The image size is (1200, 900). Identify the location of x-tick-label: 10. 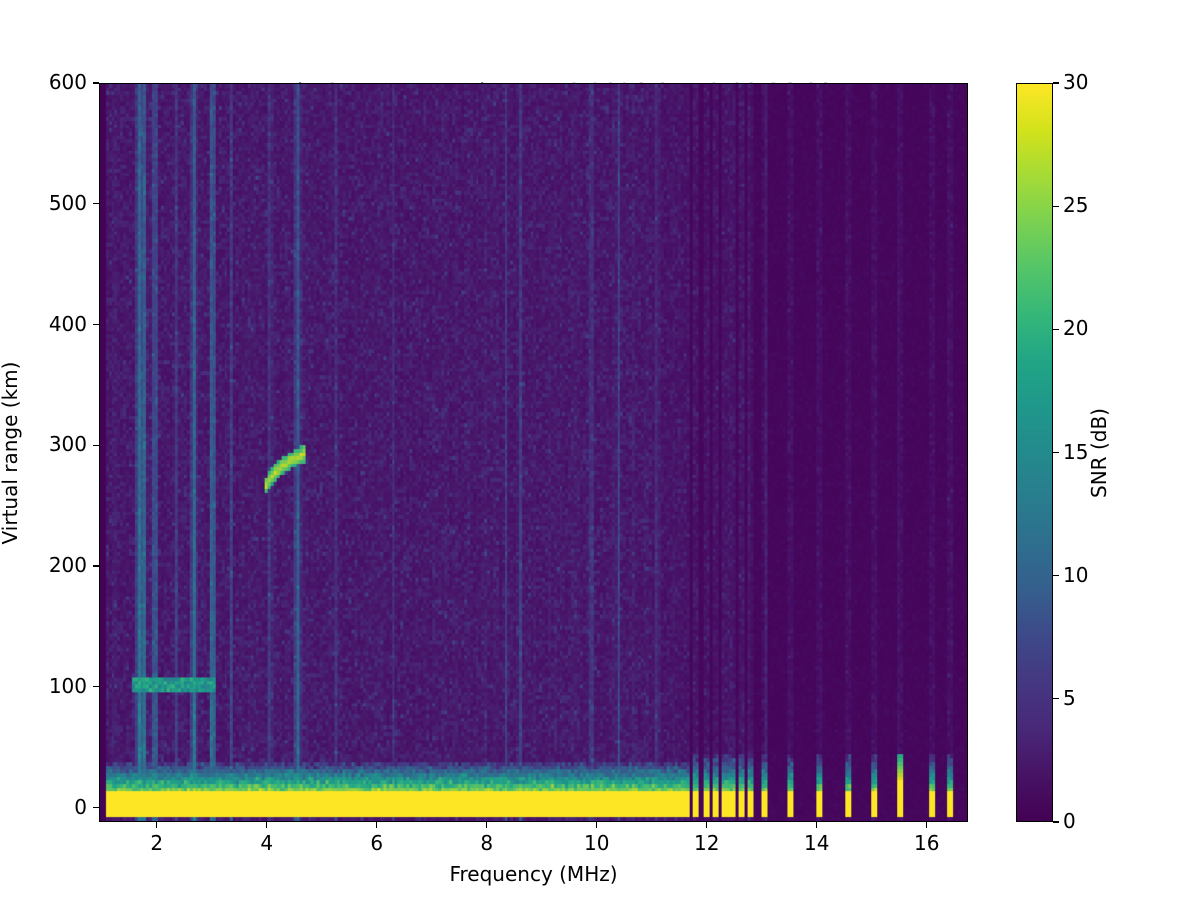
(597, 843).